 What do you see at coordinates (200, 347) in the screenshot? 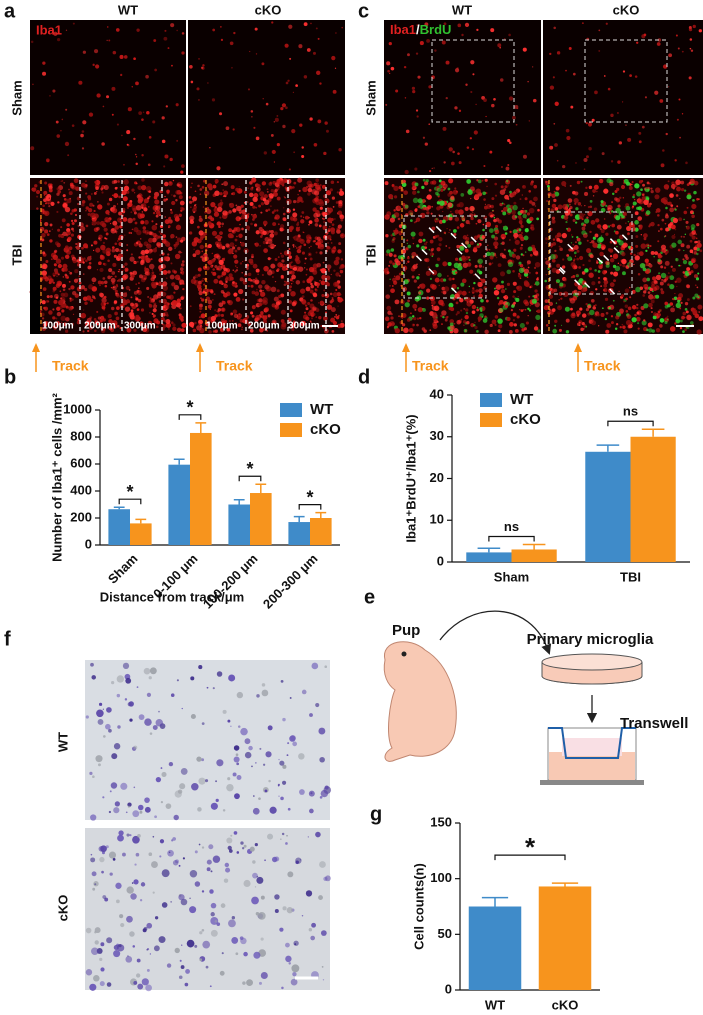
I see `track-arrowhead` at bounding box center [200, 347].